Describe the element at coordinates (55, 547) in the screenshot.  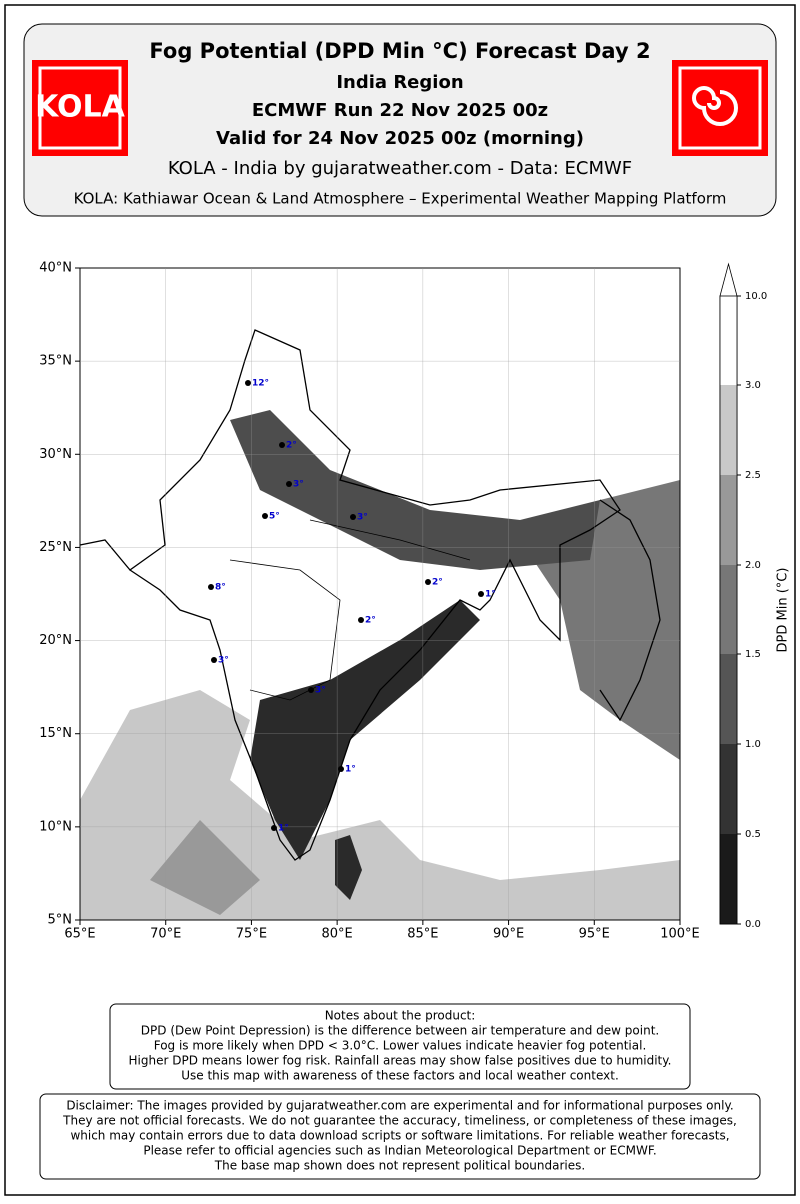
I see `y-tick-label: 25°N` at that location.